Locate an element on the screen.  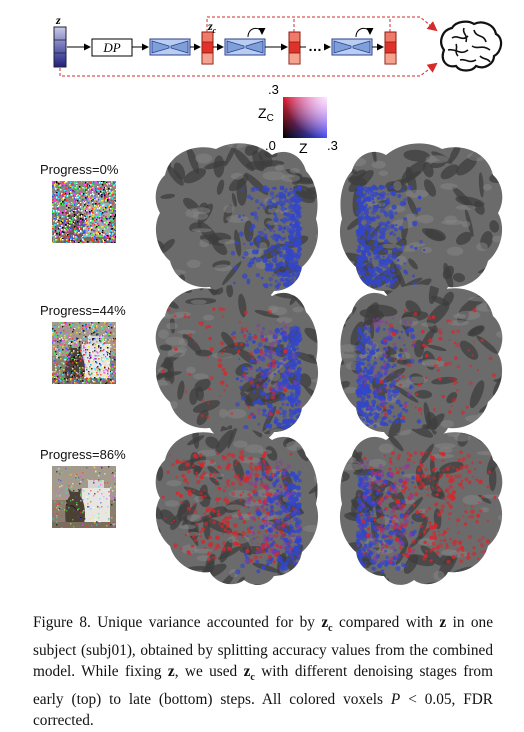
zc-label: zc is located at coordinates (212, 27).